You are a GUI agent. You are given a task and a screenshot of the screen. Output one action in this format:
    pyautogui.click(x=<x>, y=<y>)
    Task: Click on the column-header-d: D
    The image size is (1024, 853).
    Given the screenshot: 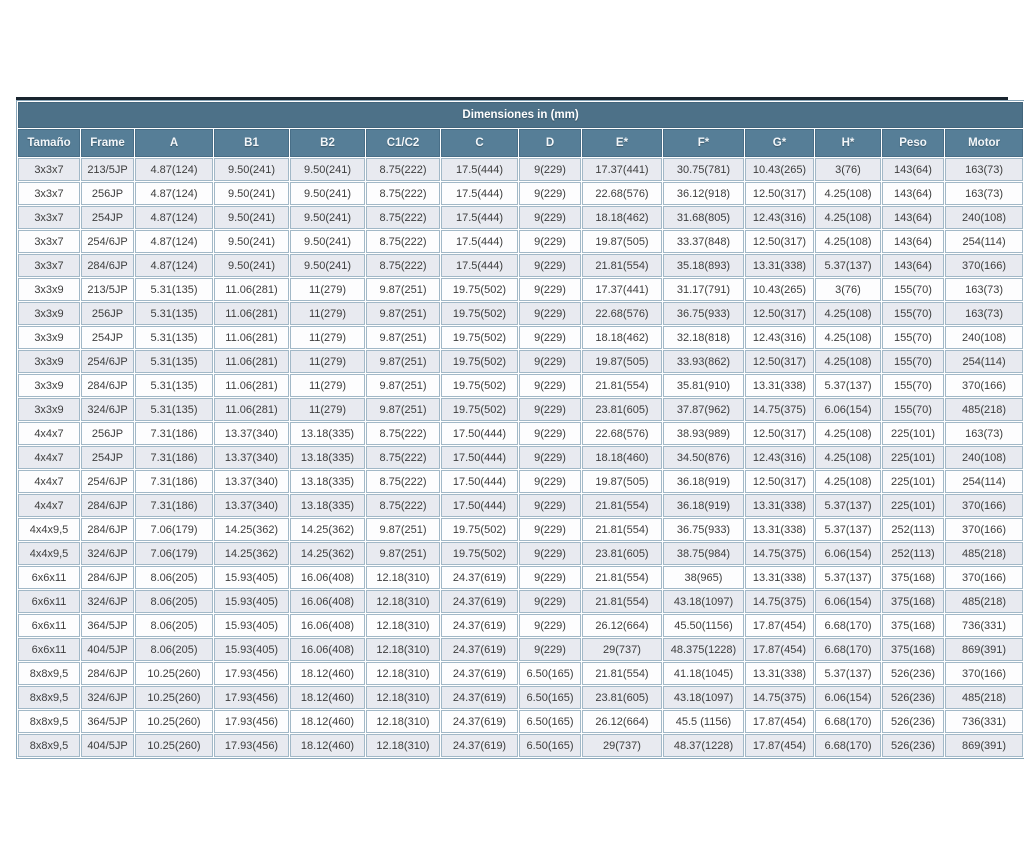 What is the action you would take?
    pyautogui.click(x=550, y=143)
    